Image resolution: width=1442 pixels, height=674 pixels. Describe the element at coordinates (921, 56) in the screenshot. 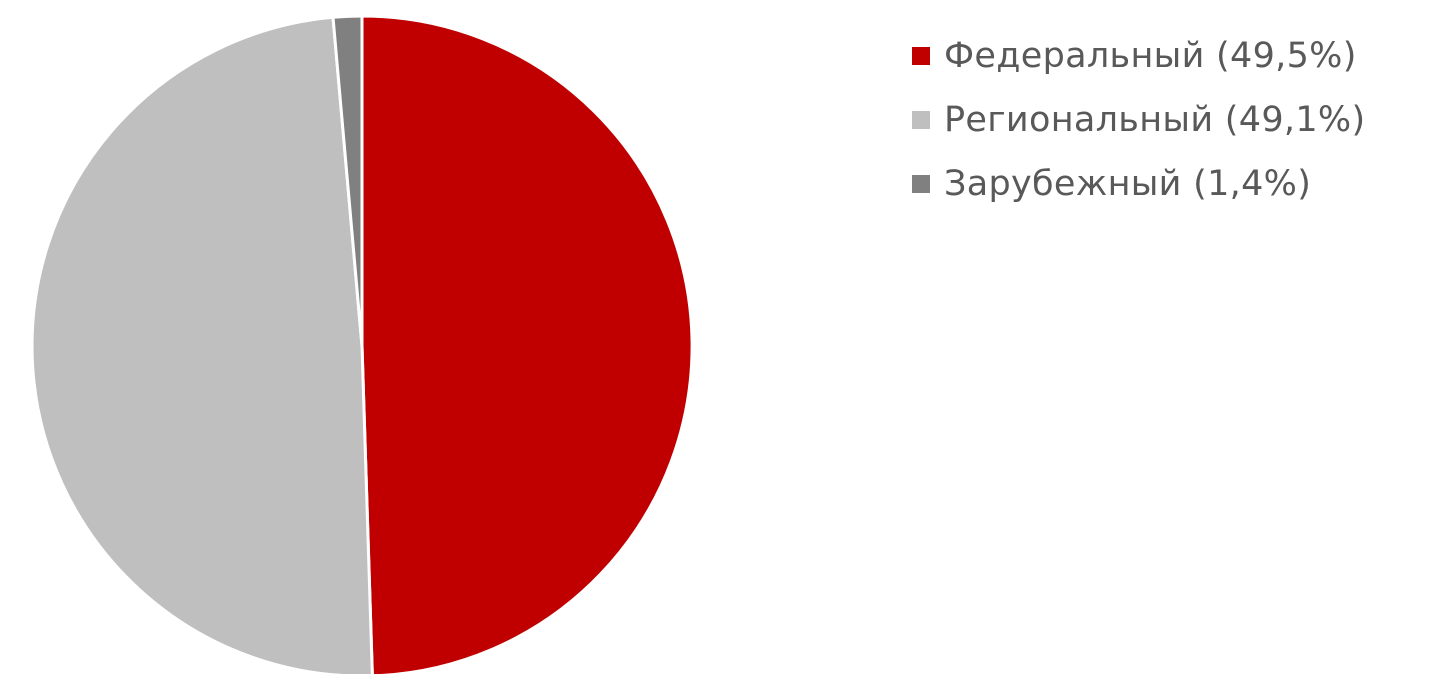

I see `legend-swatch-federal` at that location.